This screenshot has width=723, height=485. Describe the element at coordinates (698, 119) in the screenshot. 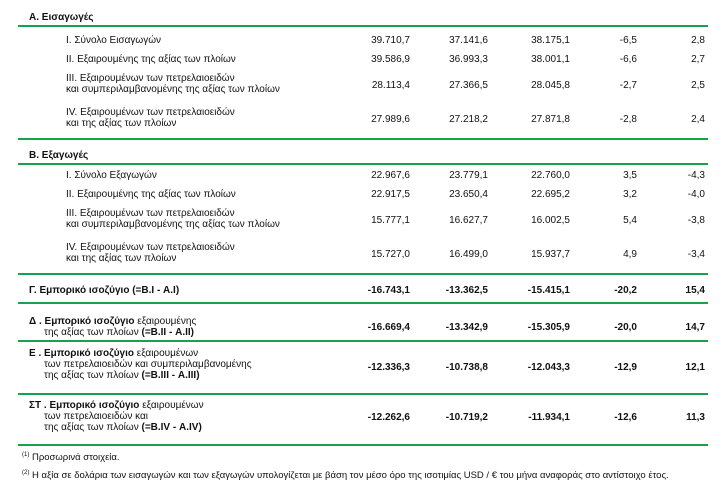

I see `value-cell: 2,4` at that location.